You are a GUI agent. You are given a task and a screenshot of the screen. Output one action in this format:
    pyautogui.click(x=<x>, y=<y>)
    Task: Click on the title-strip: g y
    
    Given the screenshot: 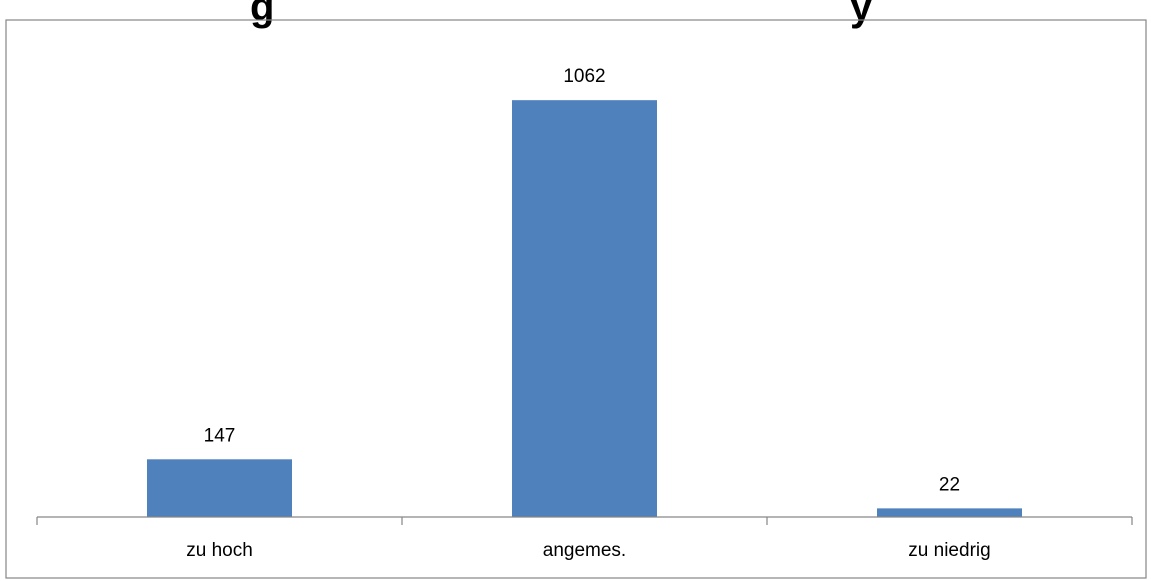 What is the action you would take?
    pyautogui.click(x=561, y=14)
    